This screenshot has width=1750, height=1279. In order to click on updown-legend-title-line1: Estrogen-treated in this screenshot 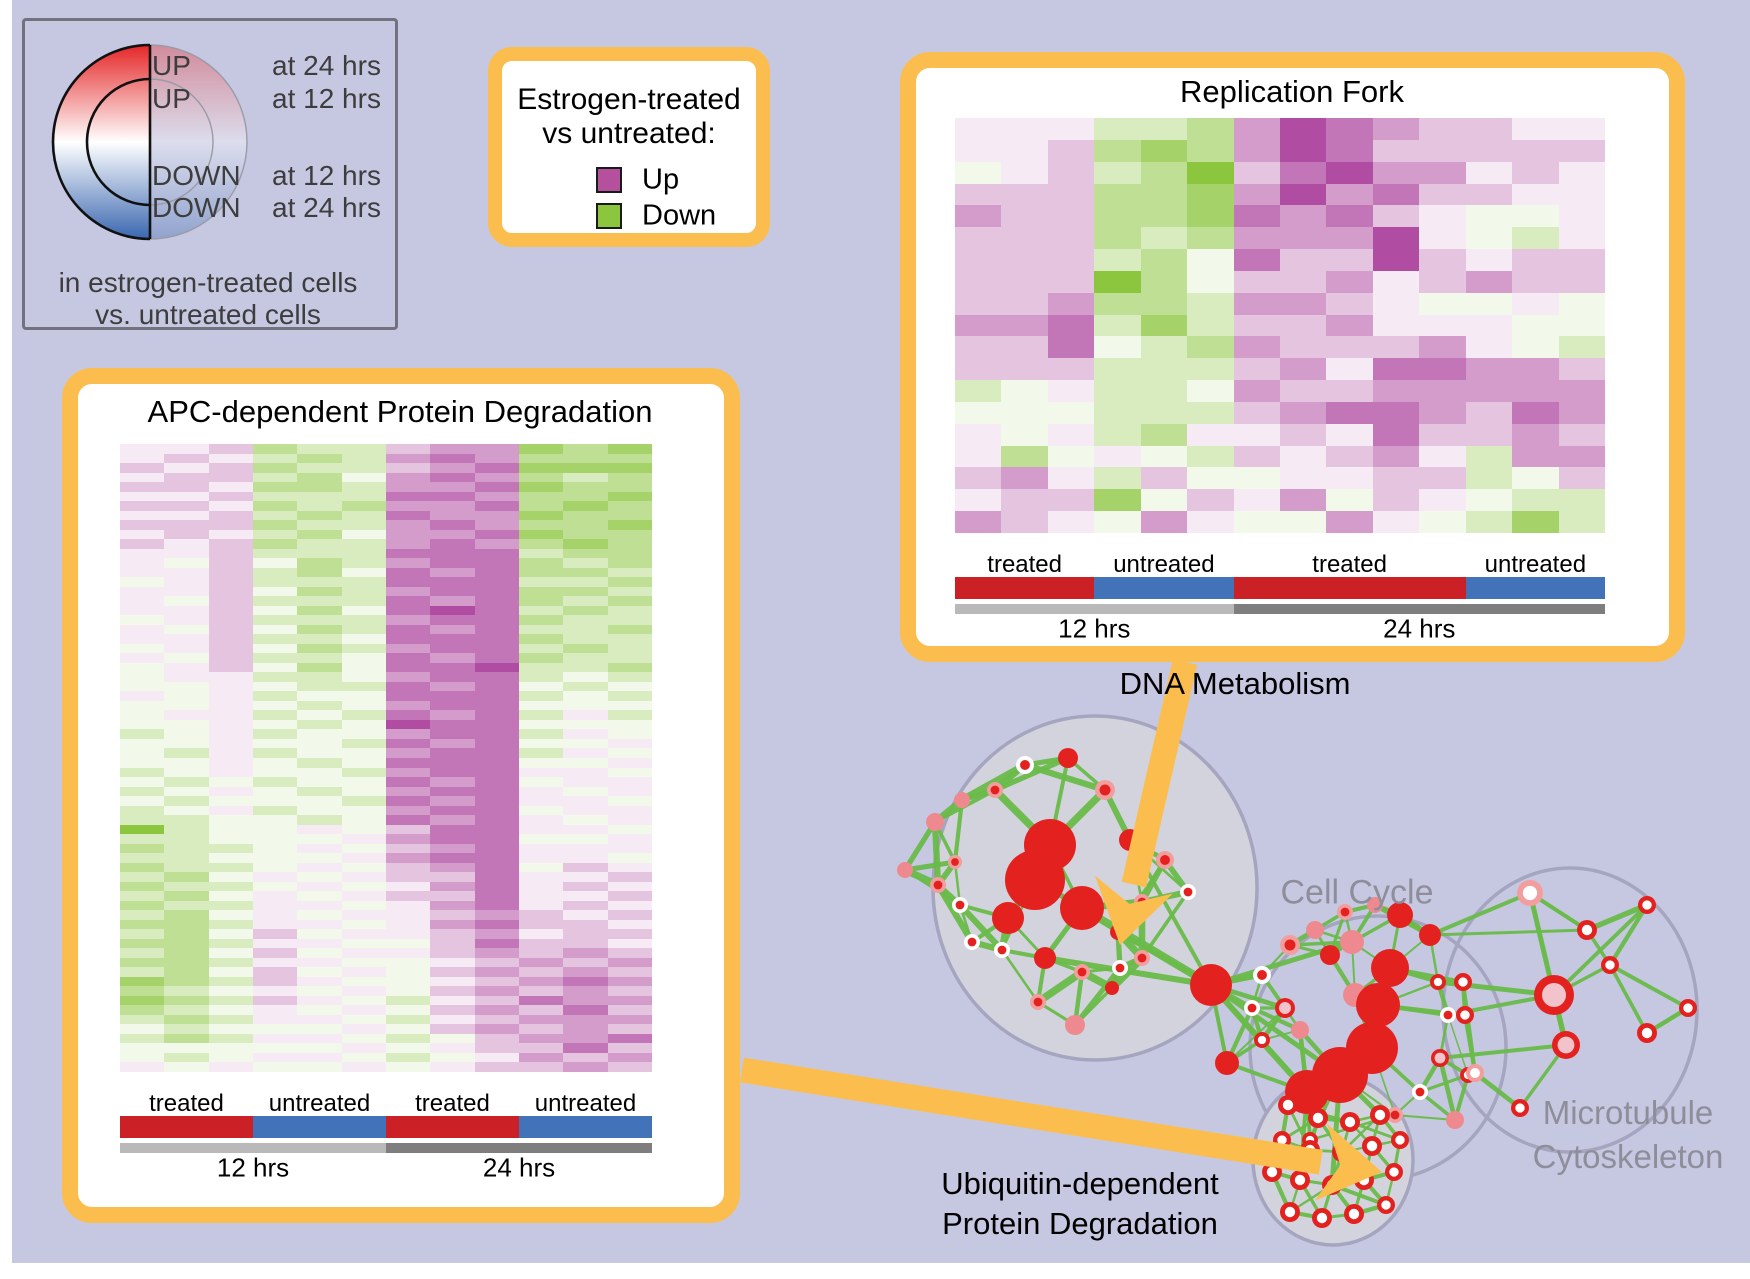, I will do `click(629, 99)`.